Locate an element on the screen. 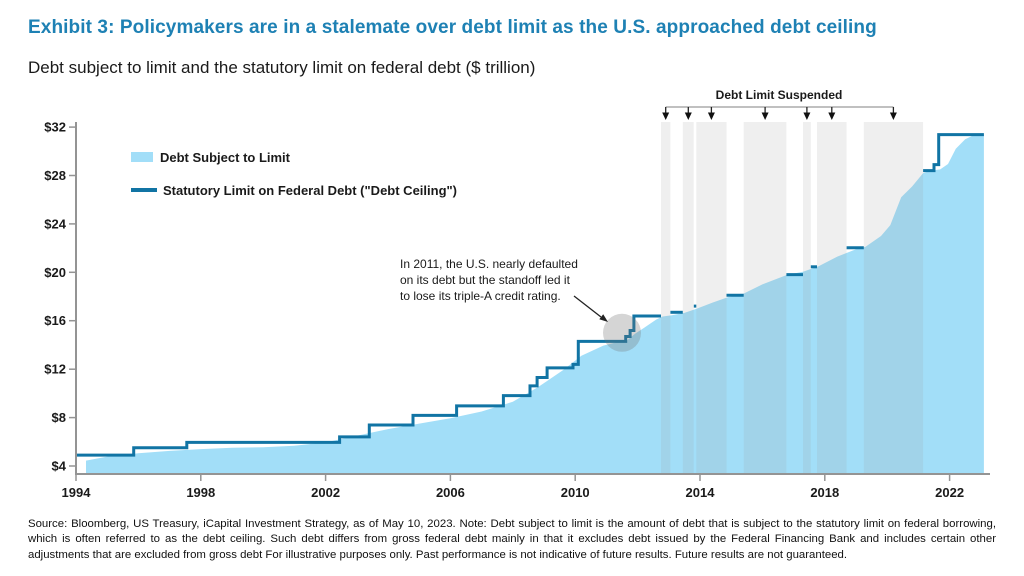 The height and width of the screenshot is (576, 1024). x-axis-tick-label: 1998 is located at coordinates (200, 492).